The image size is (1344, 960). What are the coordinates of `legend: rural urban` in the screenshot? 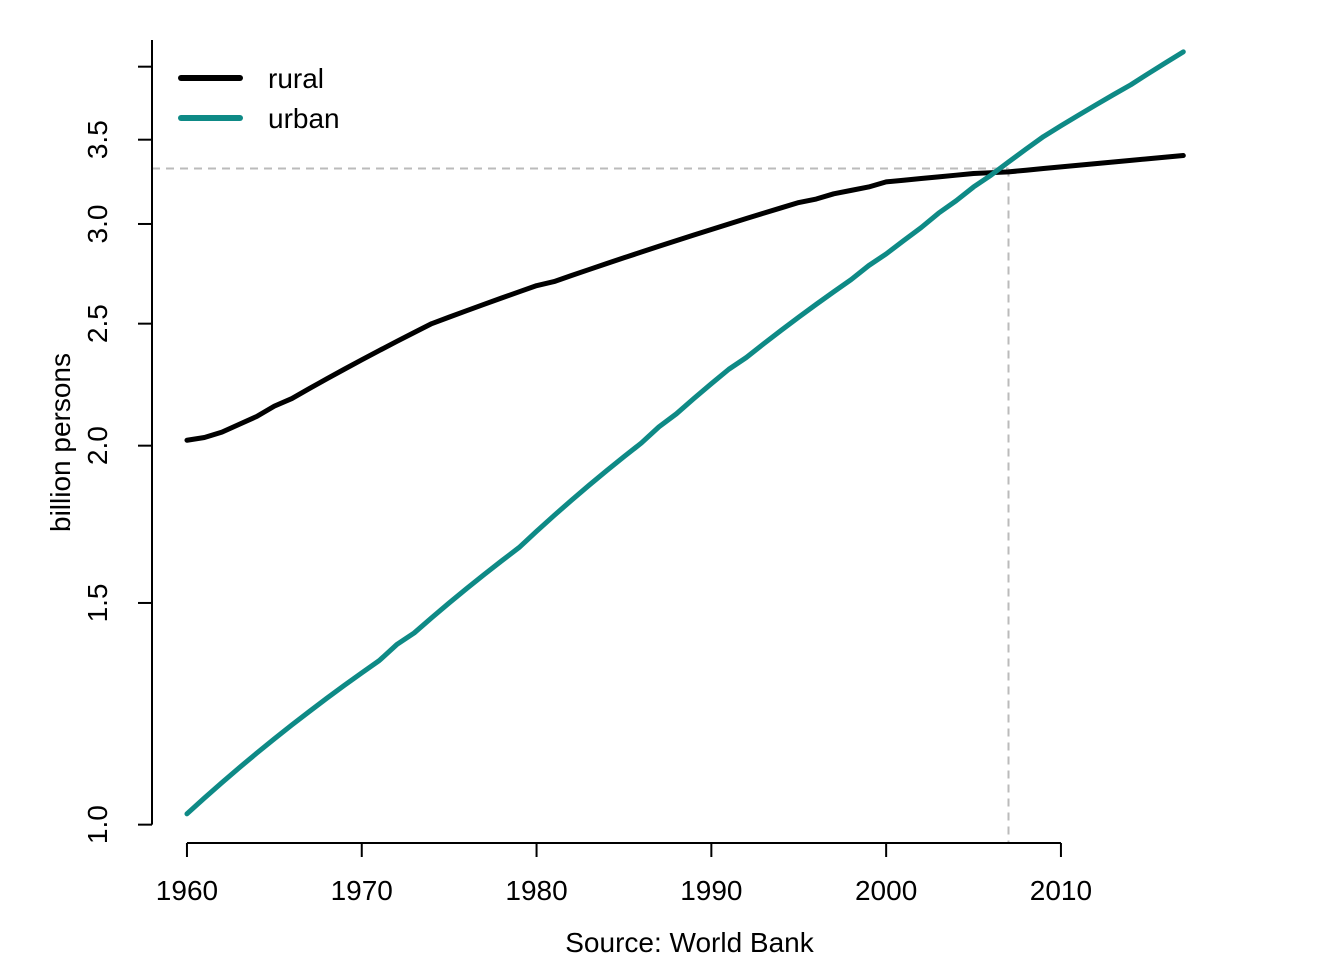 It's located at (259, 98).